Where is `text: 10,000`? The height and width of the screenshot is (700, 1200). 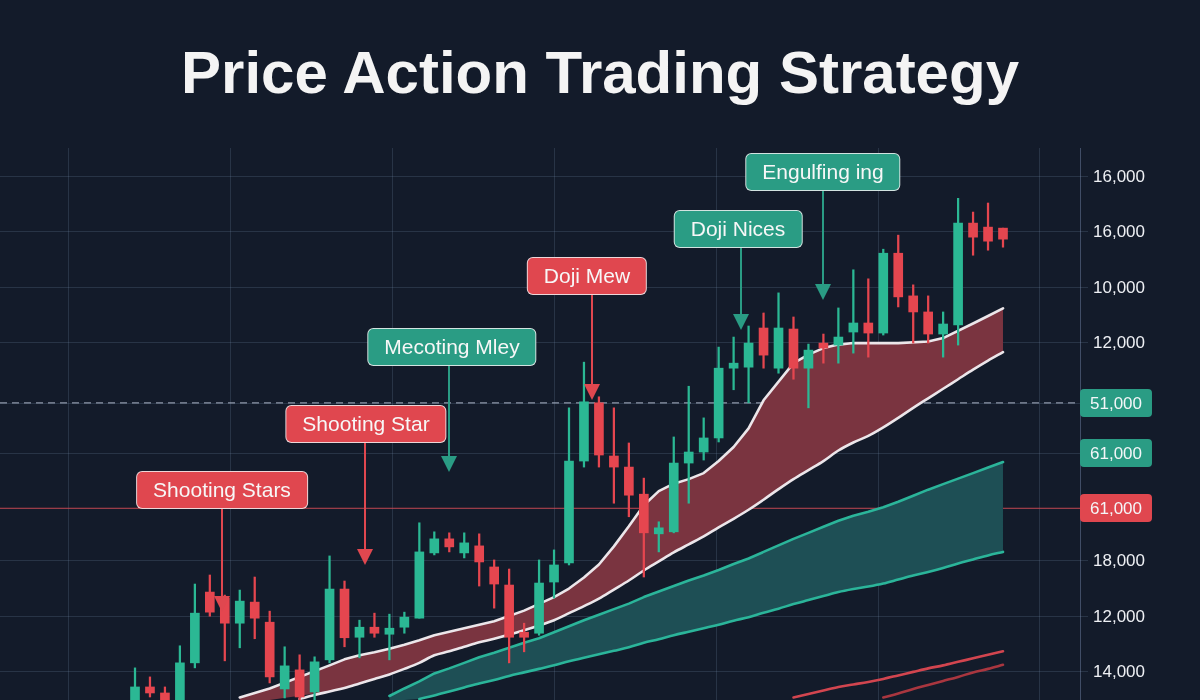 text: 10,000 is located at coordinates (1119, 287).